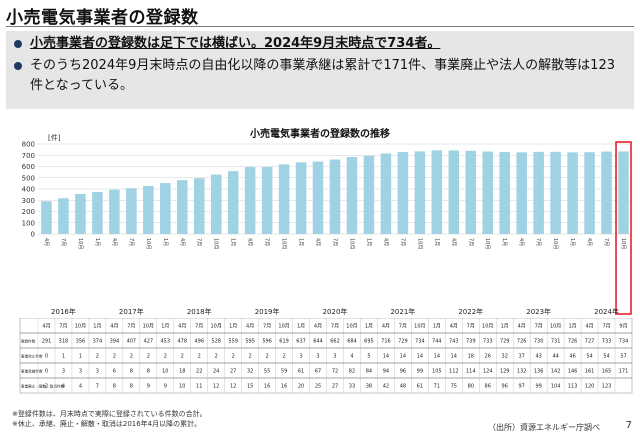  I want to click on table-cell: 124, so click(488, 372).